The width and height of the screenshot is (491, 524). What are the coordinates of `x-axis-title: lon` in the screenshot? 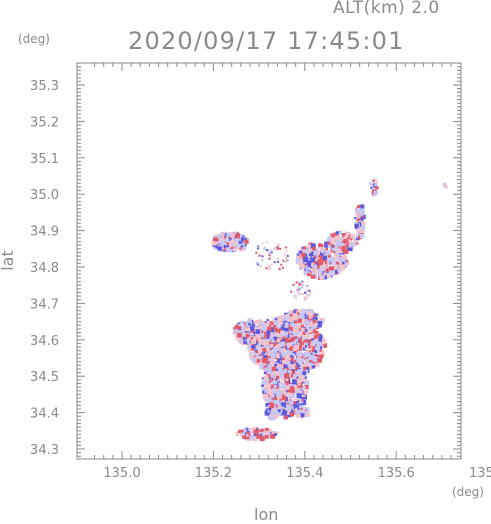 It's located at (266, 514).